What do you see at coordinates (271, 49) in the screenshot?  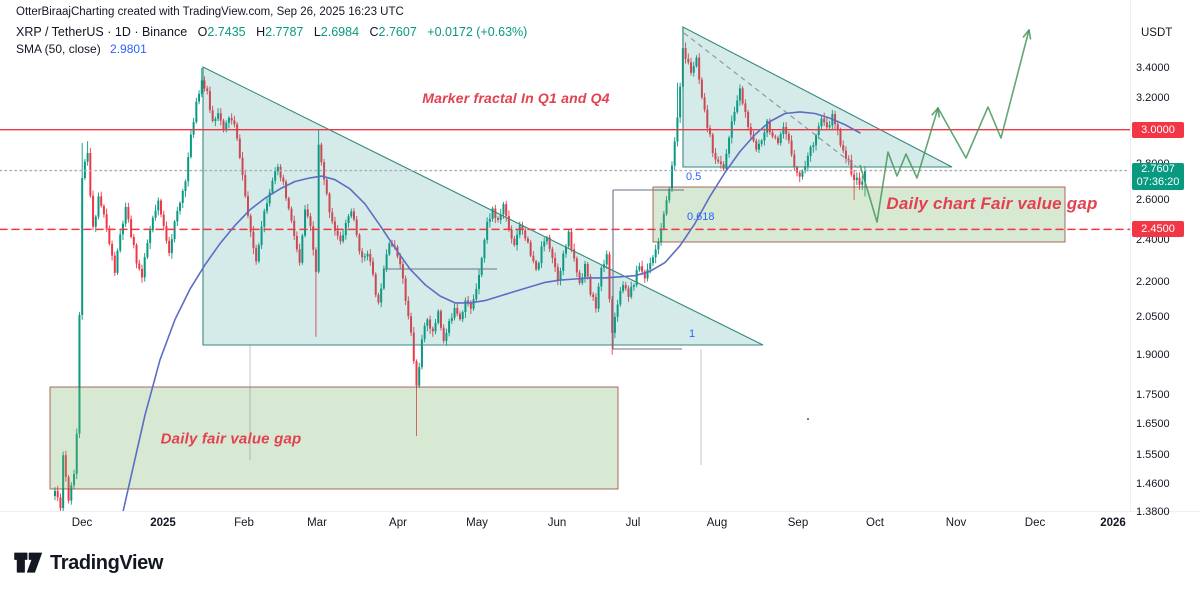 I see `indicator-legend-row: SMA (50, close) 2.9801` at bounding box center [271, 49].